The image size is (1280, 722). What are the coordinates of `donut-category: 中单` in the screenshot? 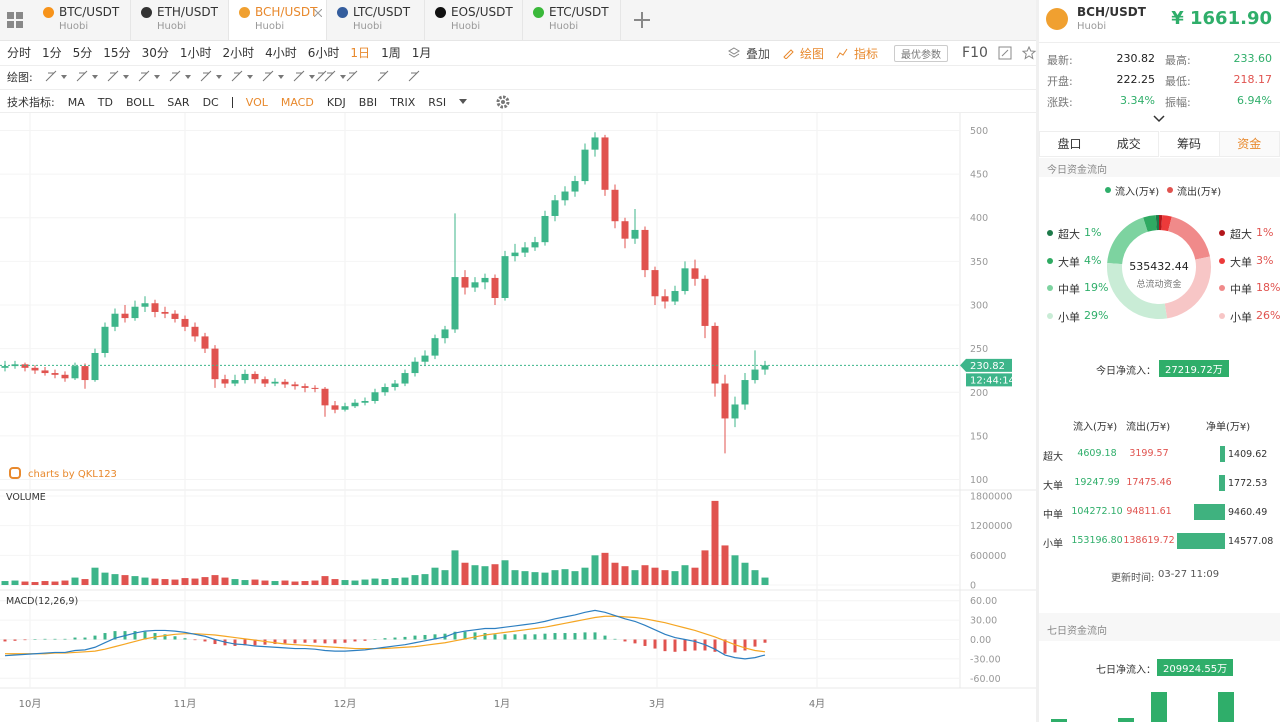 It's located at (1069, 289).